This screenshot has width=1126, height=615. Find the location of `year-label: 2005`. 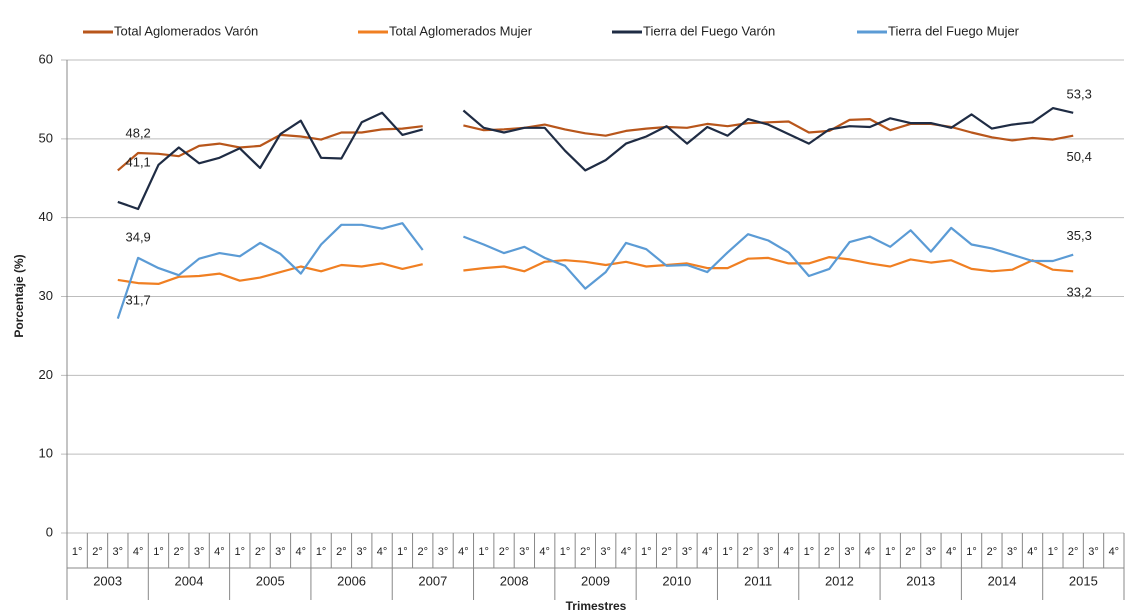

year-label: 2005 is located at coordinates (270, 580).